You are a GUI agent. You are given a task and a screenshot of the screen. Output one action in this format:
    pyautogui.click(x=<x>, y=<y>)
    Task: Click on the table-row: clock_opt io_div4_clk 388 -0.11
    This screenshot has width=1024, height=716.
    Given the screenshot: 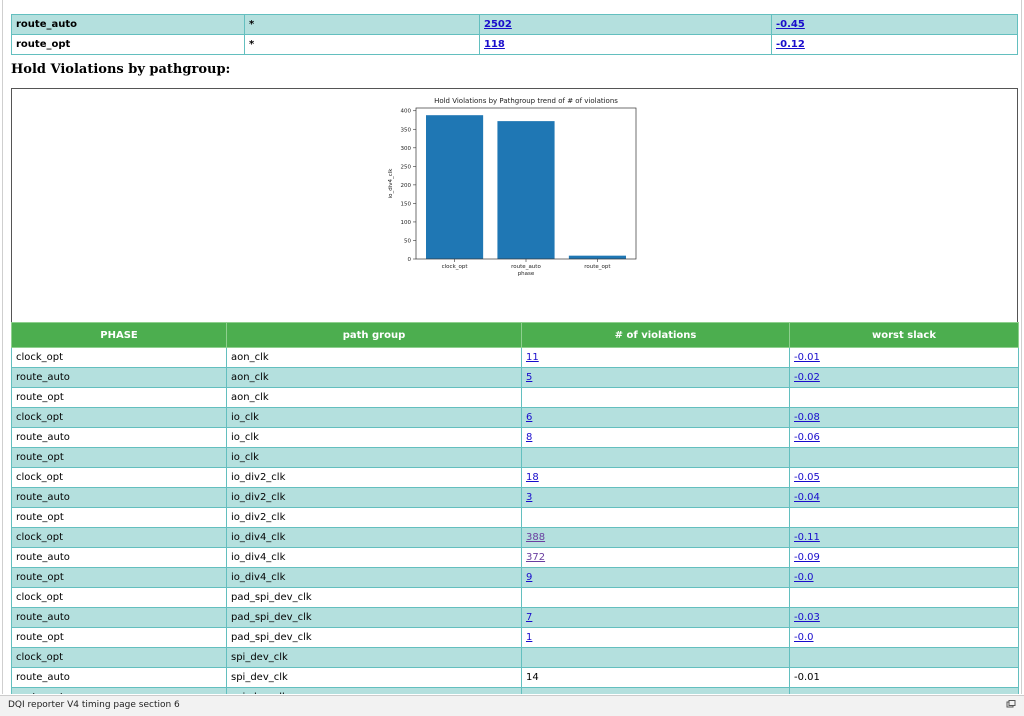 What is the action you would take?
    pyautogui.click(x=515, y=537)
    